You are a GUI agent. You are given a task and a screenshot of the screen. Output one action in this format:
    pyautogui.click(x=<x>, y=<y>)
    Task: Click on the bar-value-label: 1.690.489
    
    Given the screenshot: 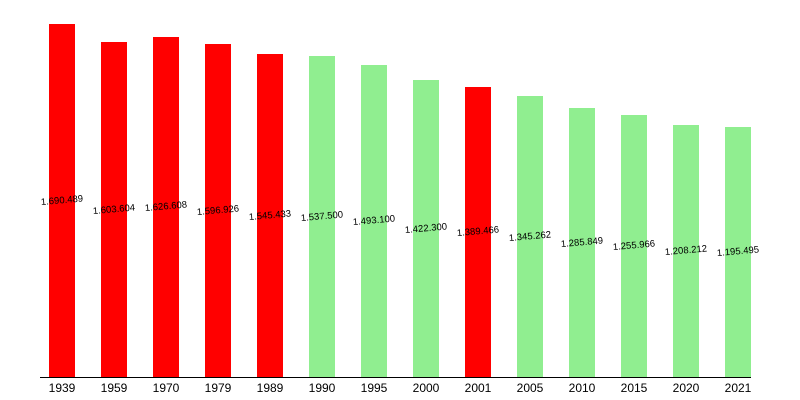 What is the action you would take?
    pyautogui.click(x=62, y=200)
    